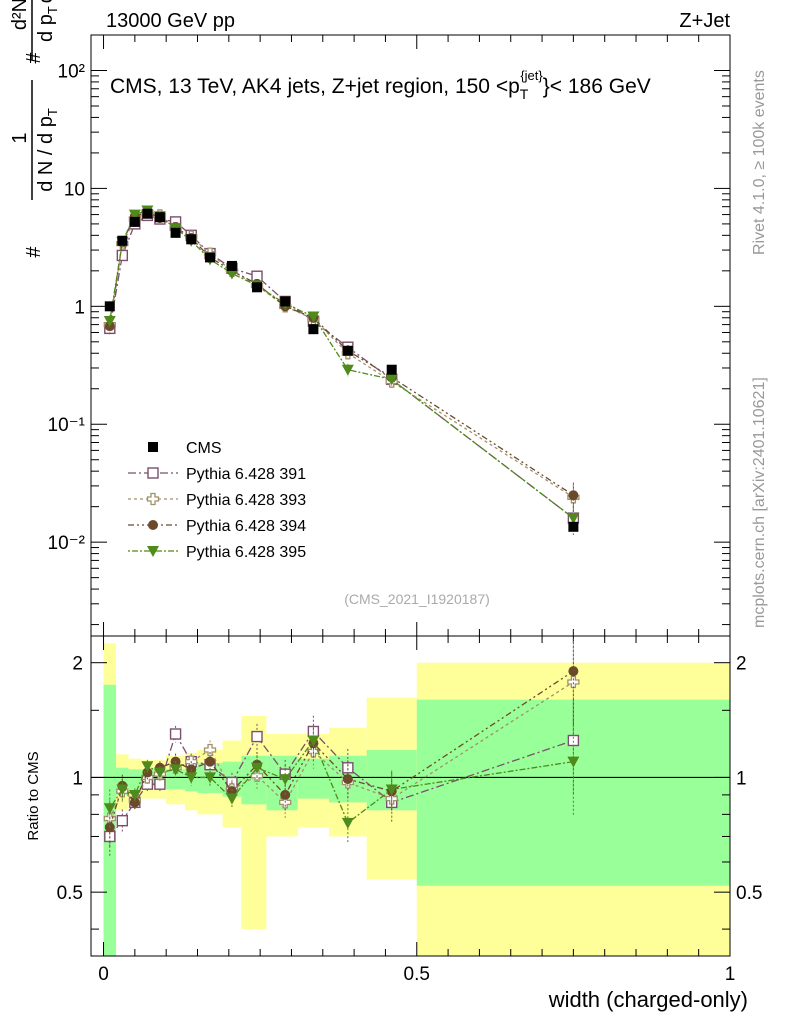 The image size is (786, 1024). Describe the element at coordinates (704, 21) in the screenshot. I see `process-label: Z+Jet` at that location.